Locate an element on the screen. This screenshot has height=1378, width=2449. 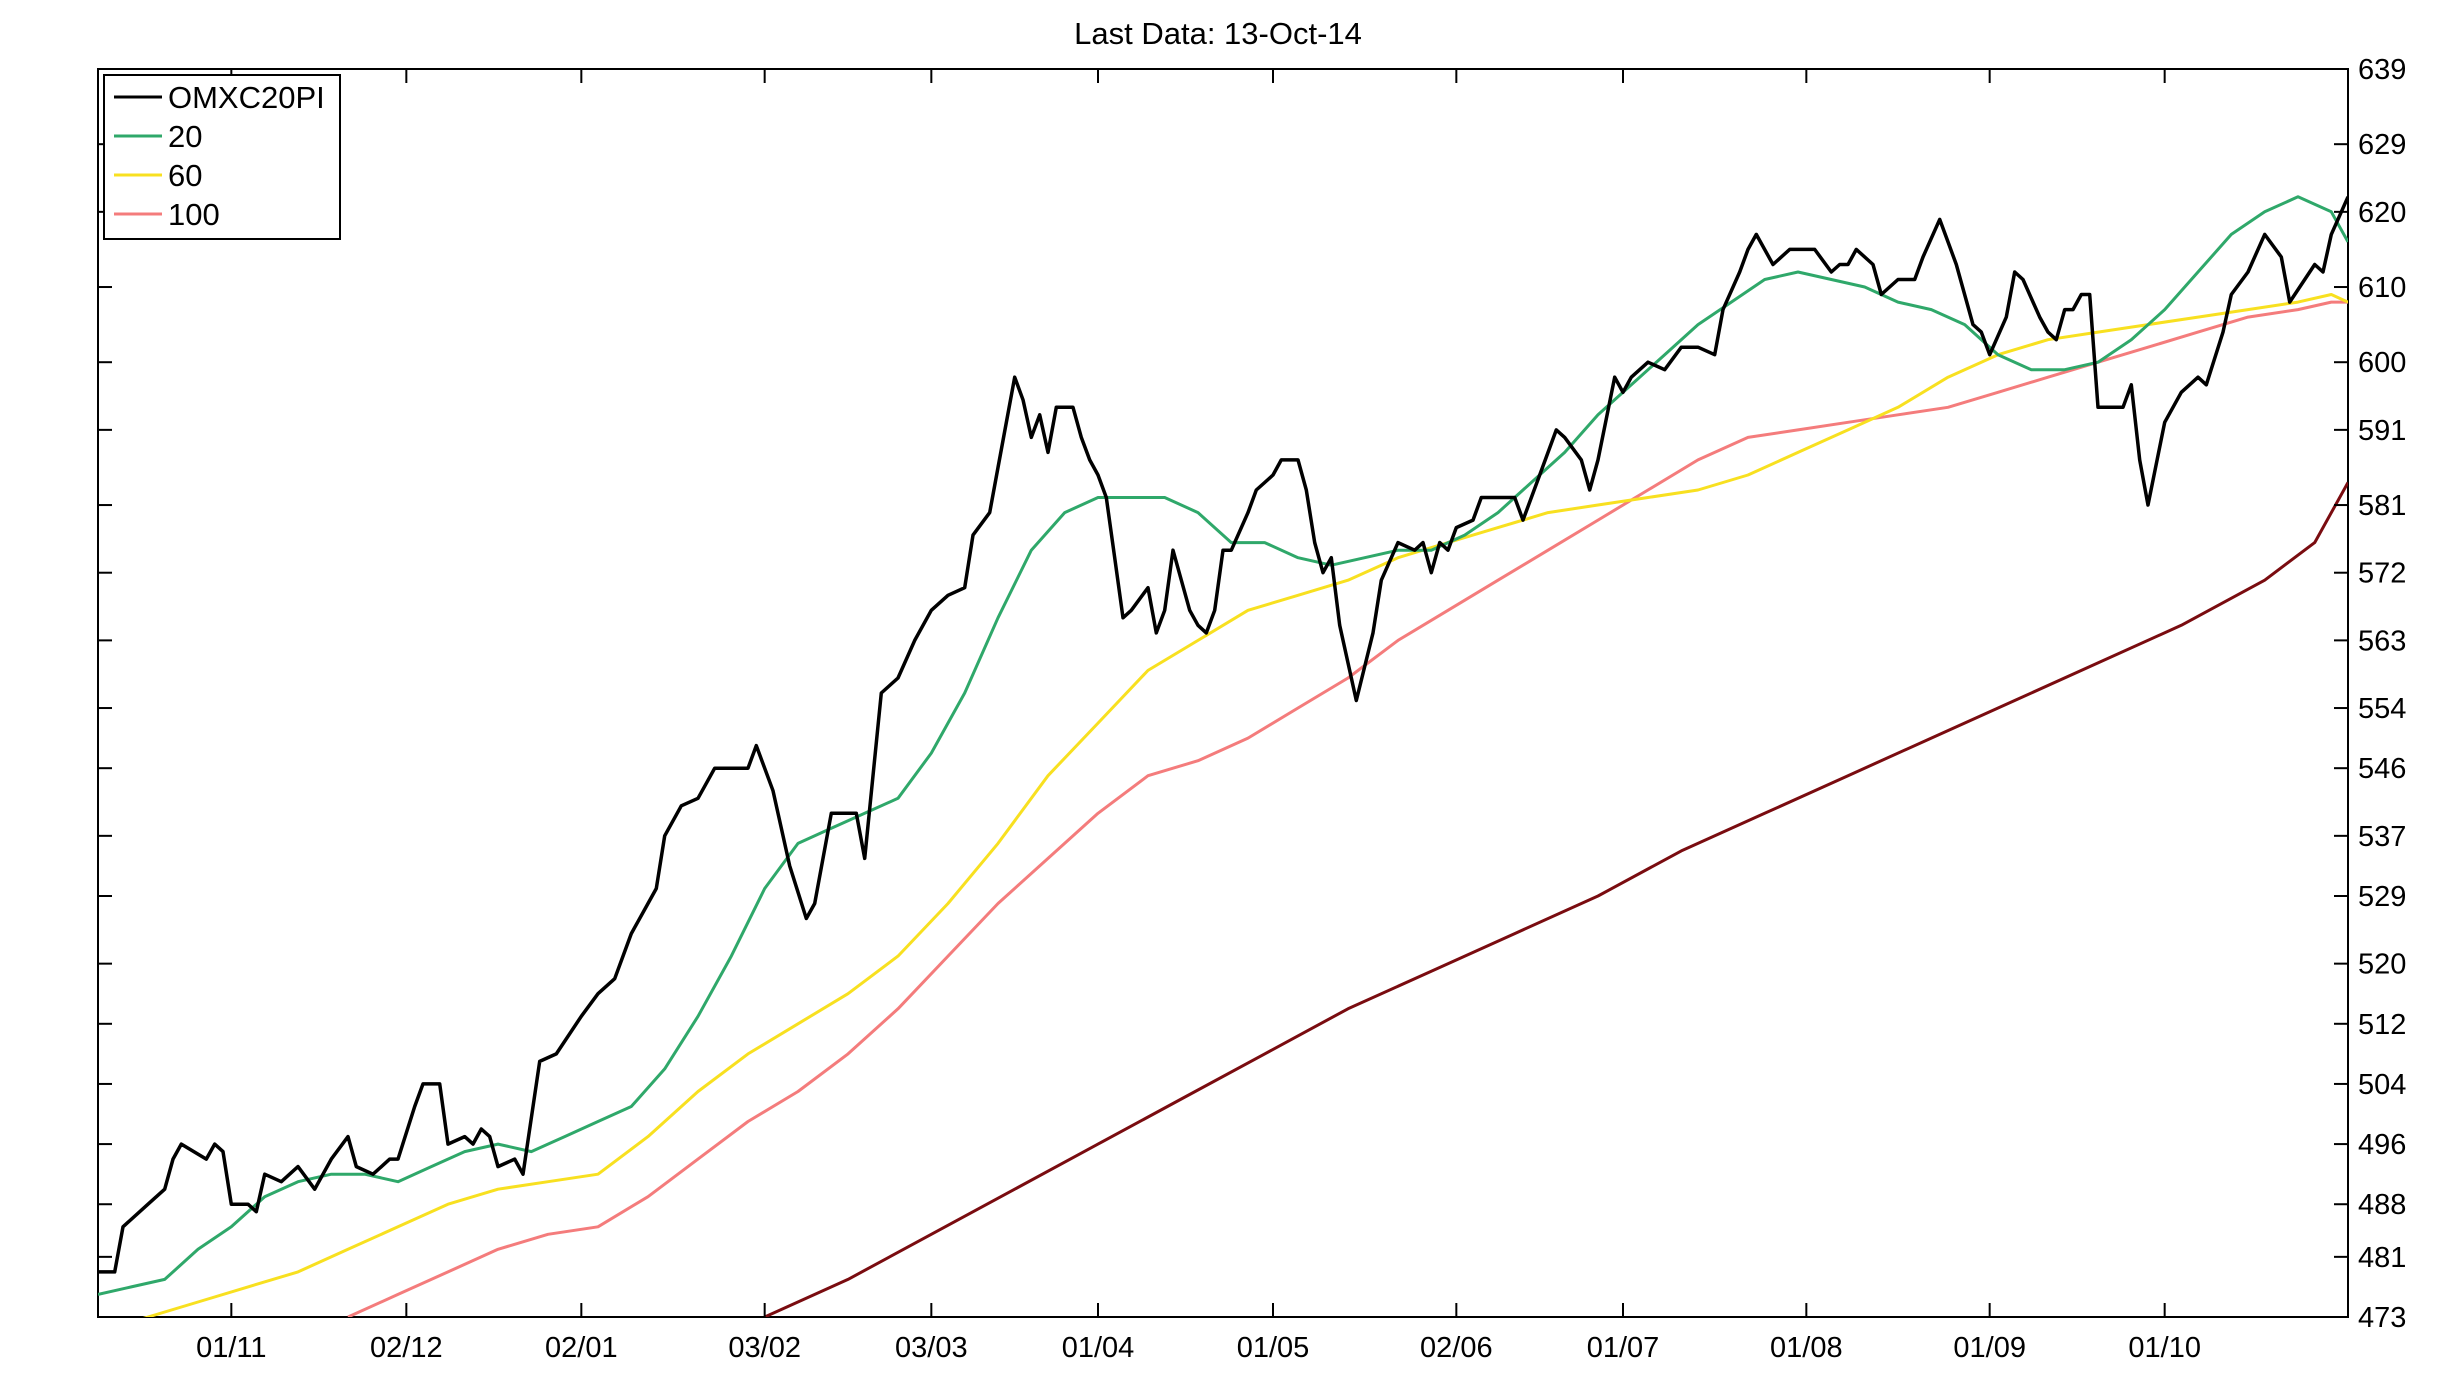
y-tick-label: 529 is located at coordinates (2382, 897).